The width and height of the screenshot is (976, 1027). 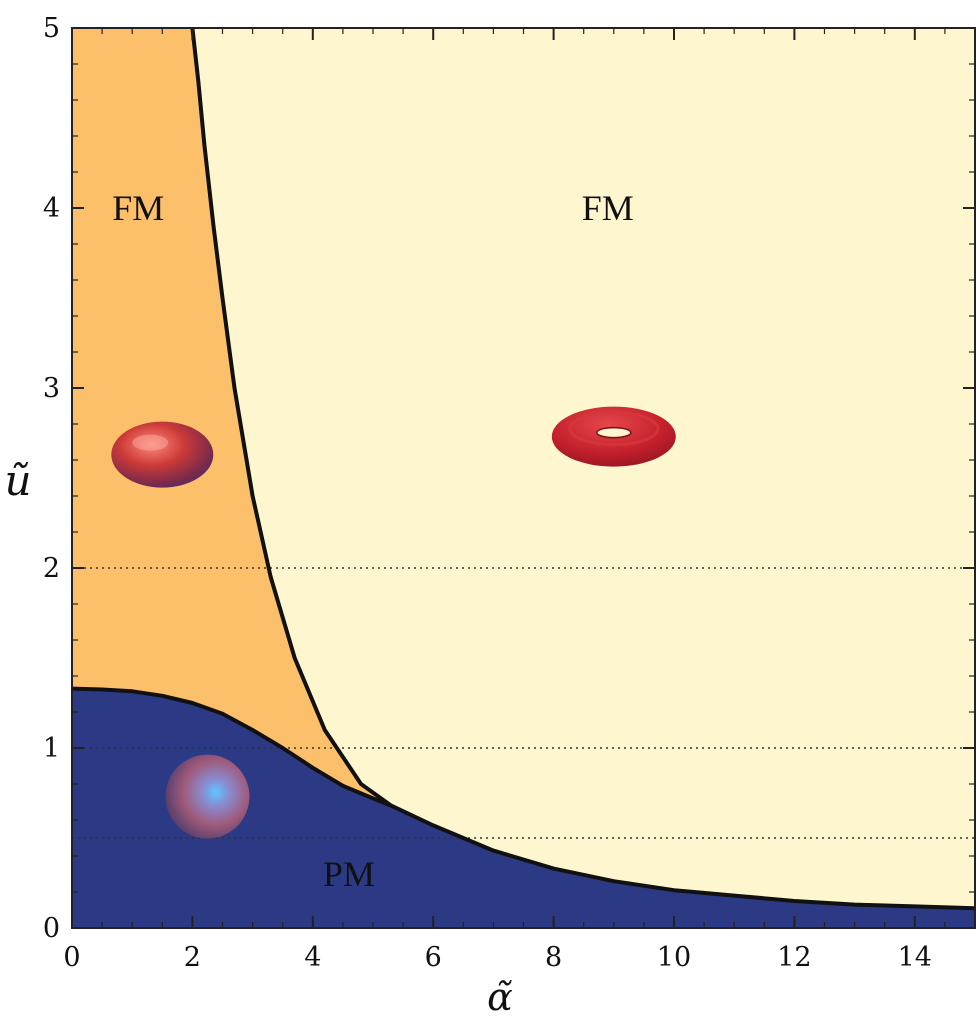 What do you see at coordinates (553, 957) in the screenshot?
I see `x-tick-label: 8` at bounding box center [553, 957].